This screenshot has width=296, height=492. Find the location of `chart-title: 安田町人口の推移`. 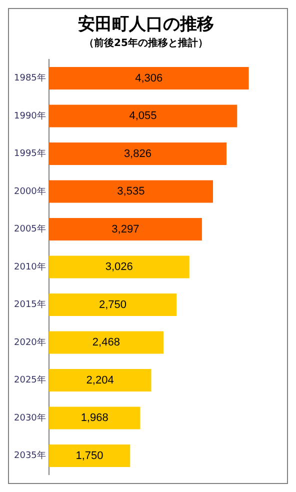

chart-title: 安田町人口の推移 is located at coordinates (146, 24).